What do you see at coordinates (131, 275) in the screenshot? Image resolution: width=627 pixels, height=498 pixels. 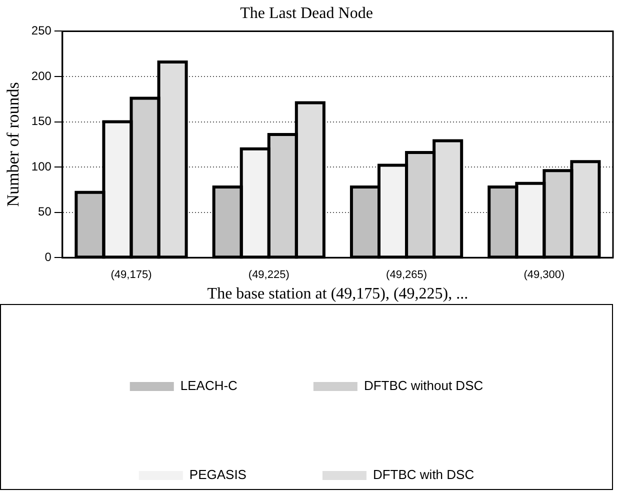 I see `x-tick-label: (49,175)` at bounding box center [131, 275].